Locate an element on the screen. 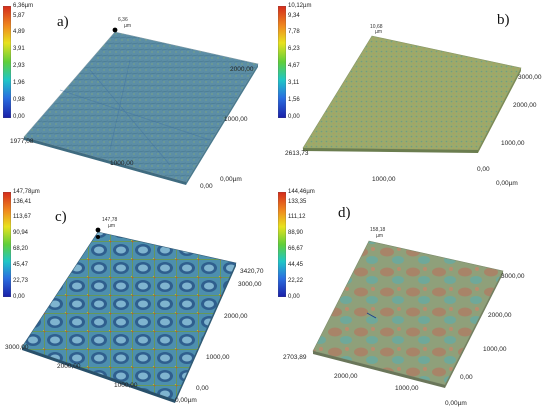 The width and height of the screenshot is (550, 411). colorbar-tick: 2,93 is located at coordinates (19, 66).